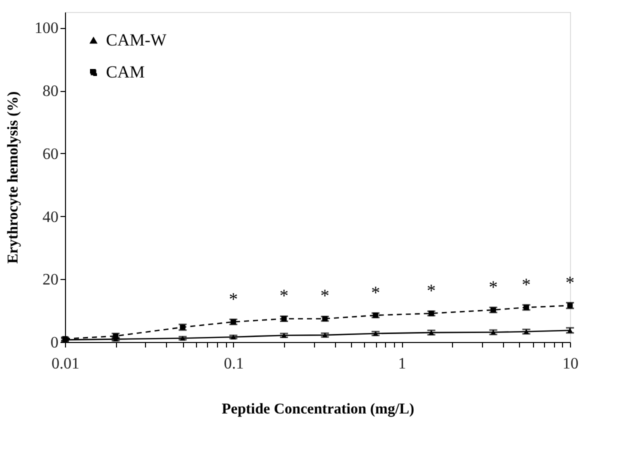 The width and height of the screenshot is (617, 465). What do you see at coordinates (50, 154) in the screenshot?
I see `y-tick-label: 60` at bounding box center [50, 154].